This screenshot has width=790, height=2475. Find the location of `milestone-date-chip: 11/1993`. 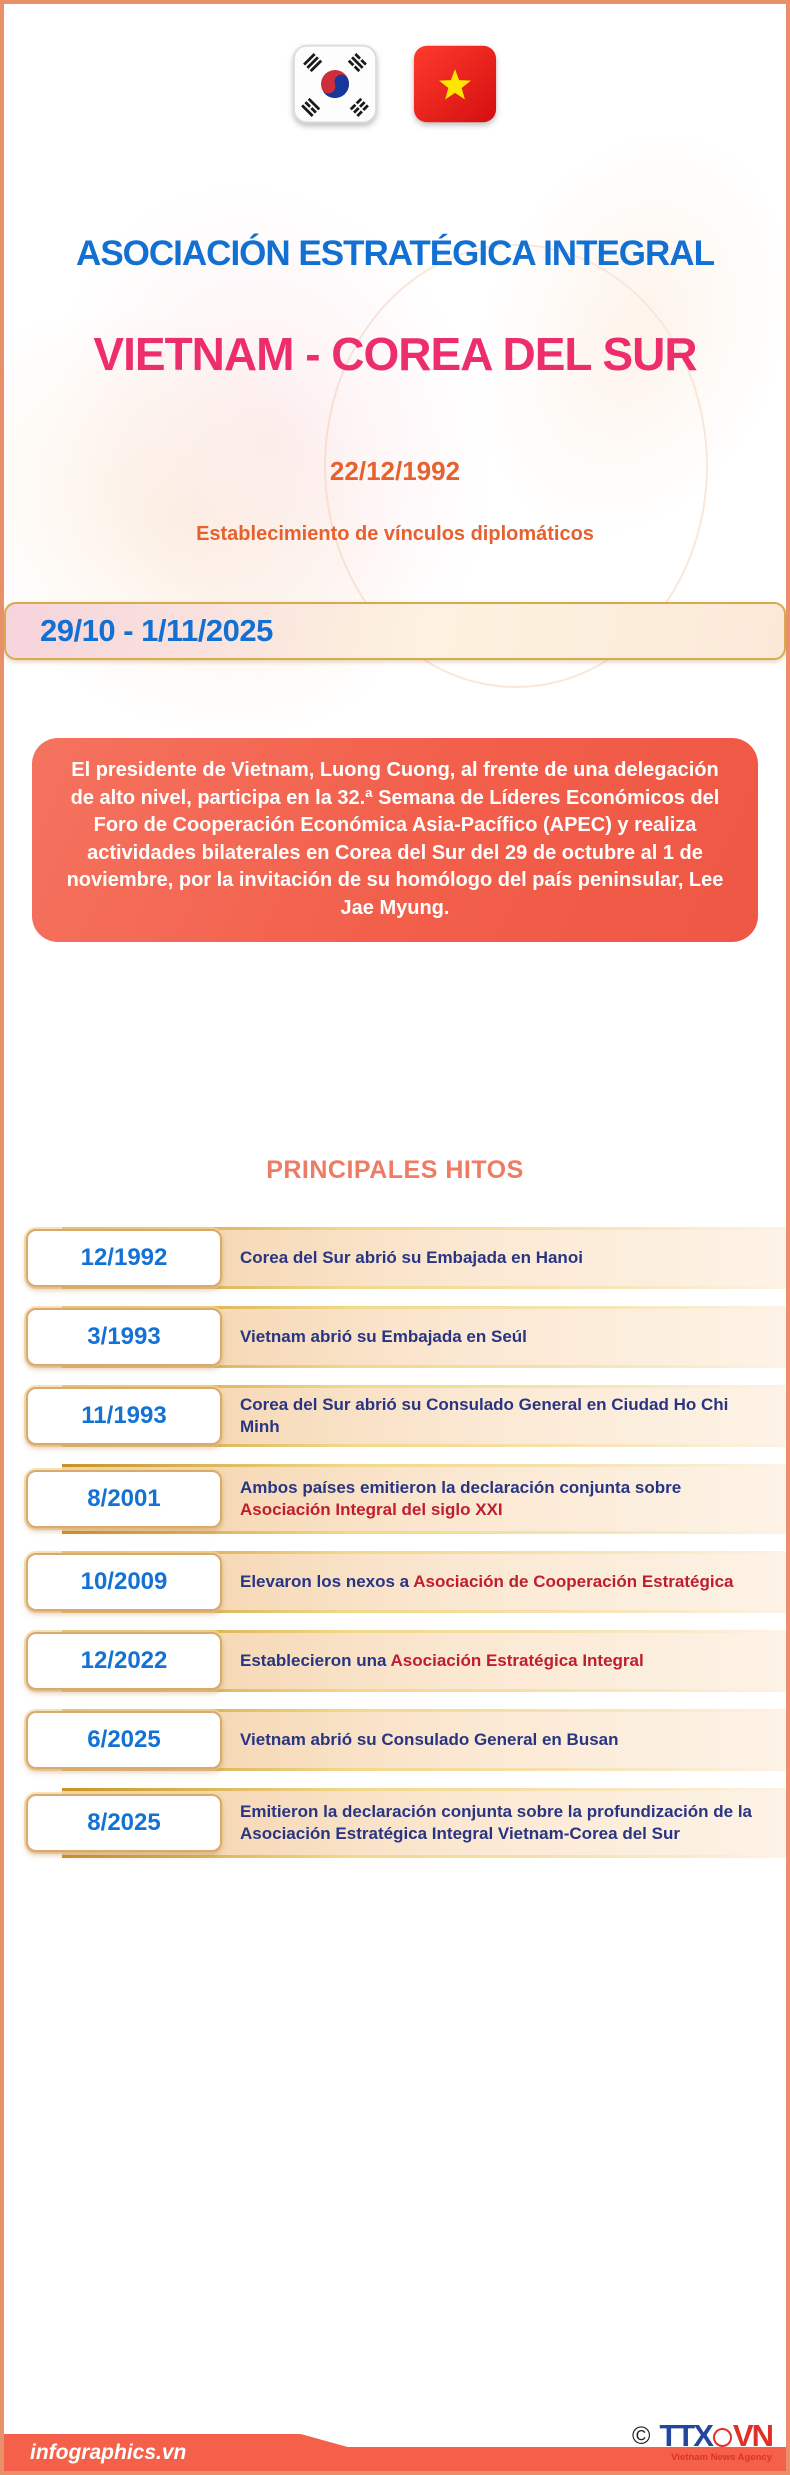

milestone-date-chip: 11/1993 is located at coordinates (124, 1415).